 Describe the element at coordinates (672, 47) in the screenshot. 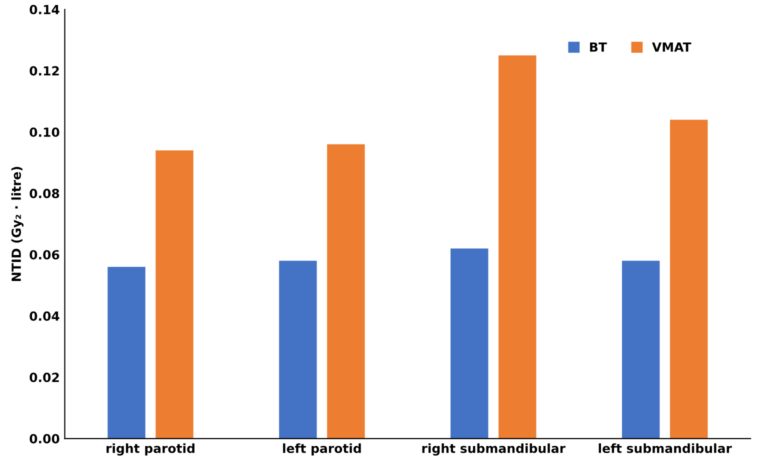

I see `legend-label: VMAT` at that location.